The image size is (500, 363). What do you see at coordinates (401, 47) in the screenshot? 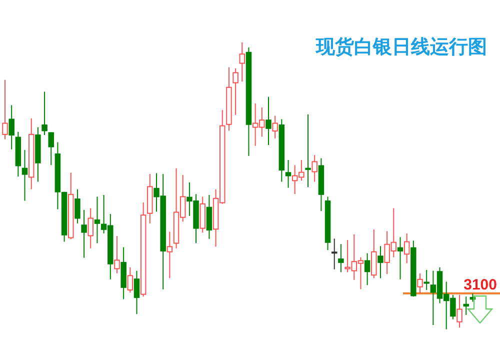
I see `chart-title: 现货白银日线运行图` at bounding box center [401, 47].